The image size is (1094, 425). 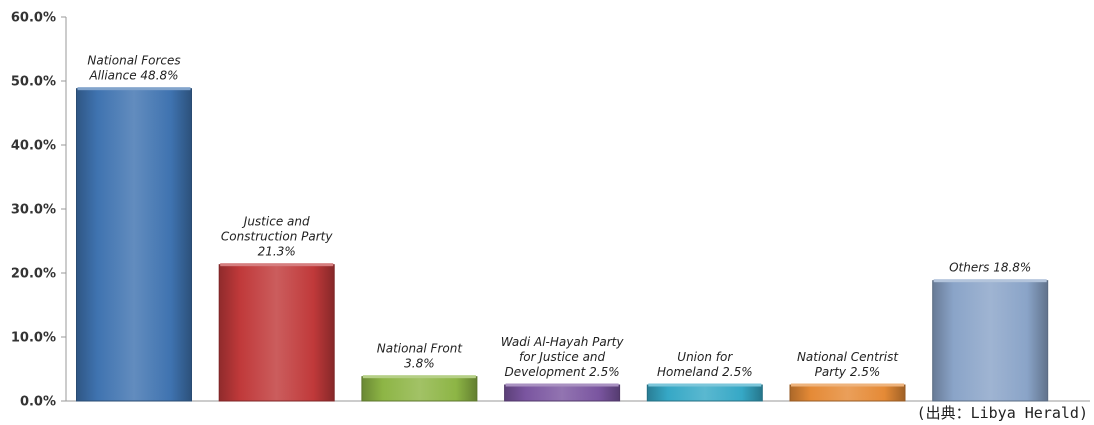 I want to click on y-tick-label: 50.0%, so click(x=33, y=82).